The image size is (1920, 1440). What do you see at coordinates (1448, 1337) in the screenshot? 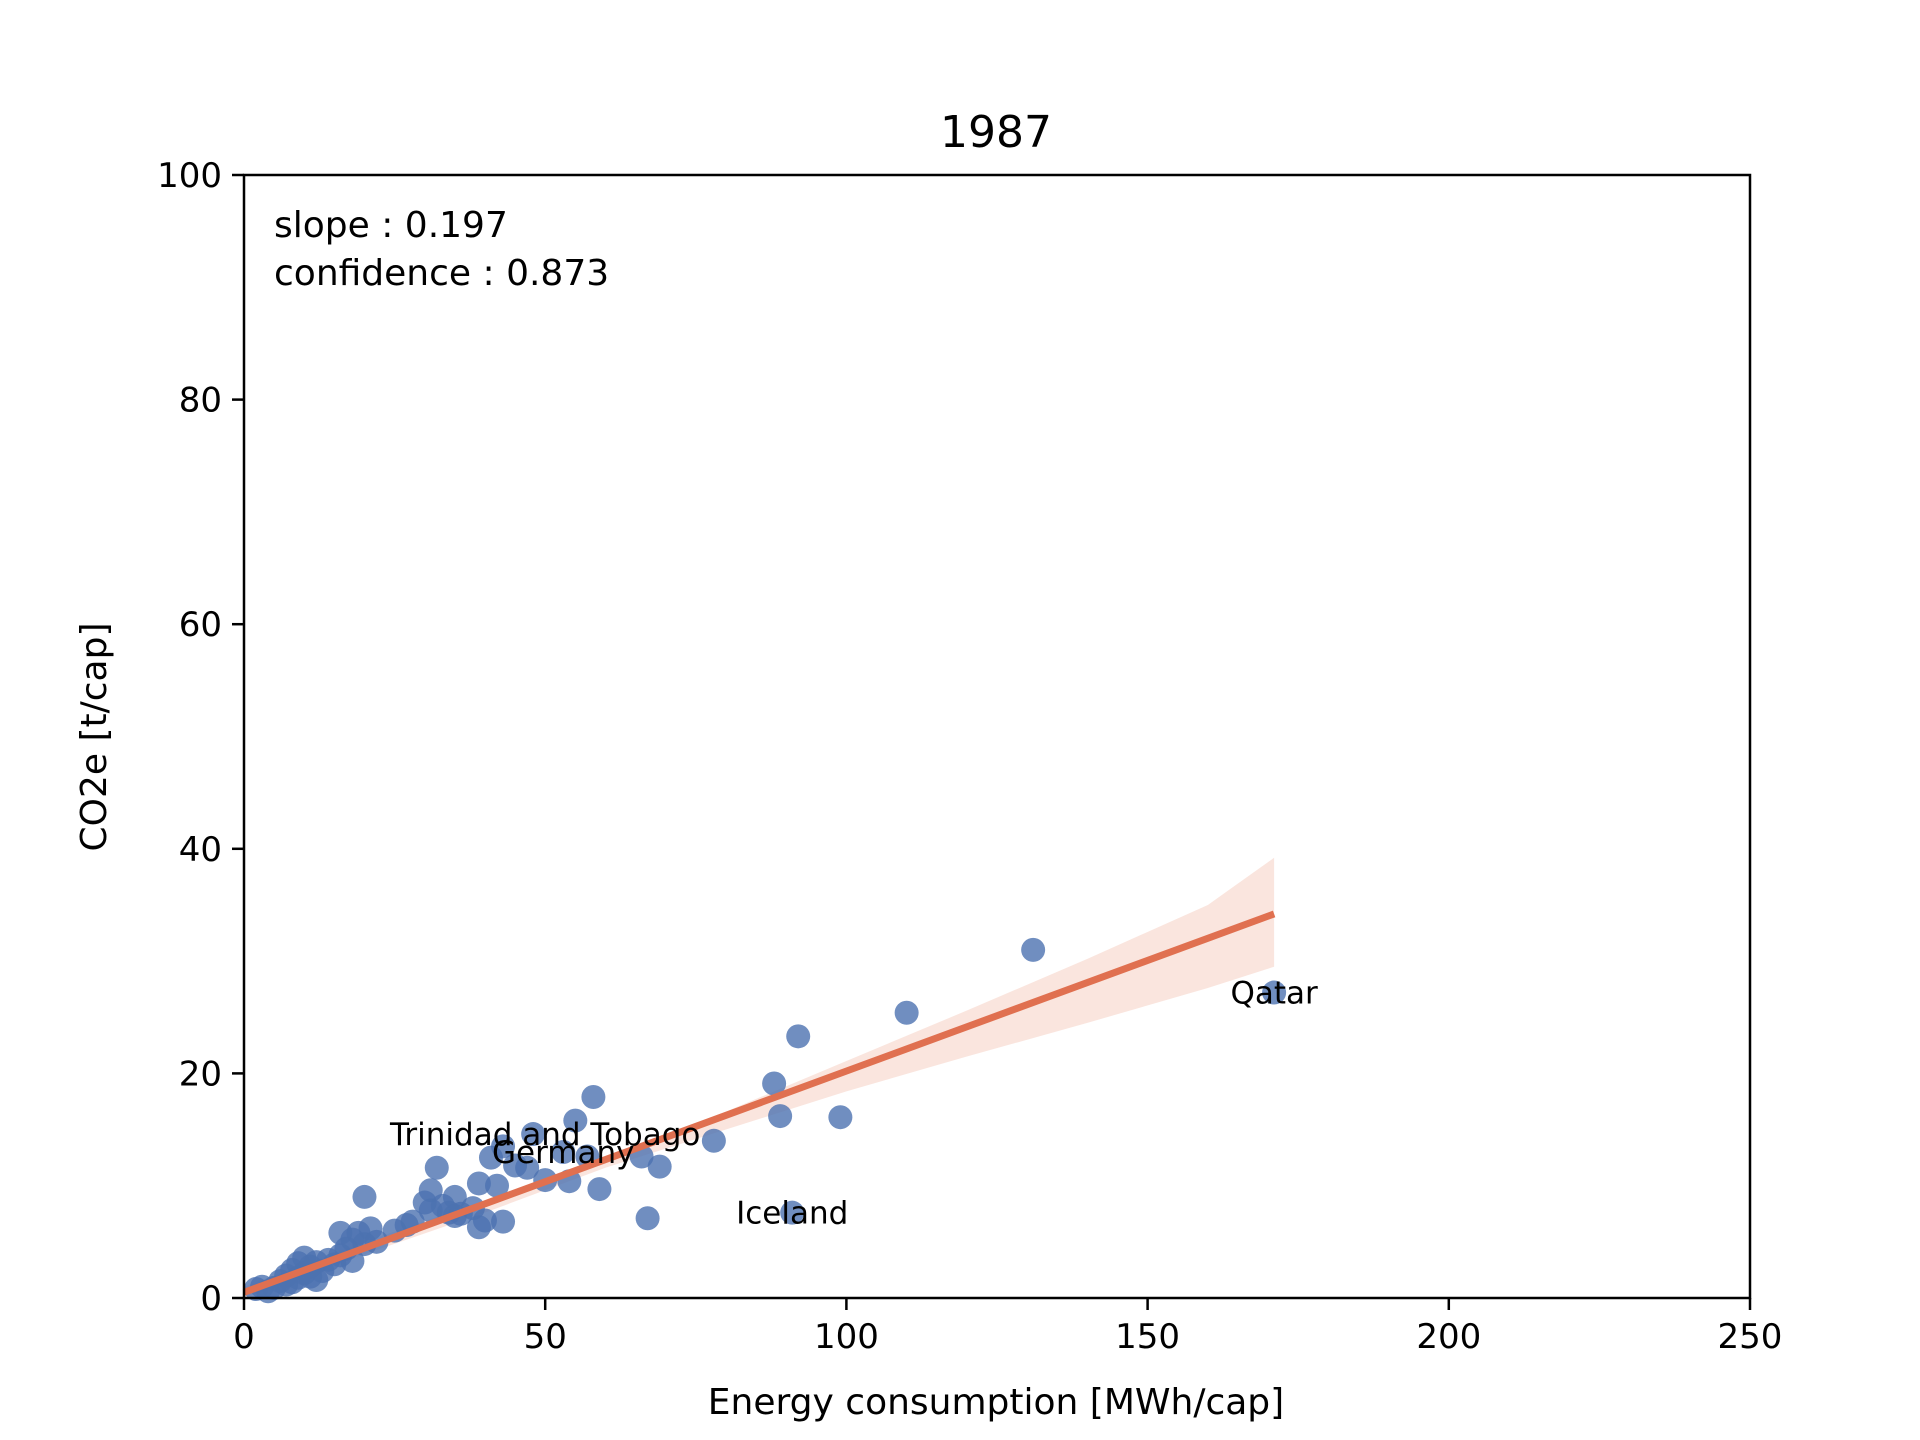
I see `x-tick-label: 200` at bounding box center [1448, 1337].